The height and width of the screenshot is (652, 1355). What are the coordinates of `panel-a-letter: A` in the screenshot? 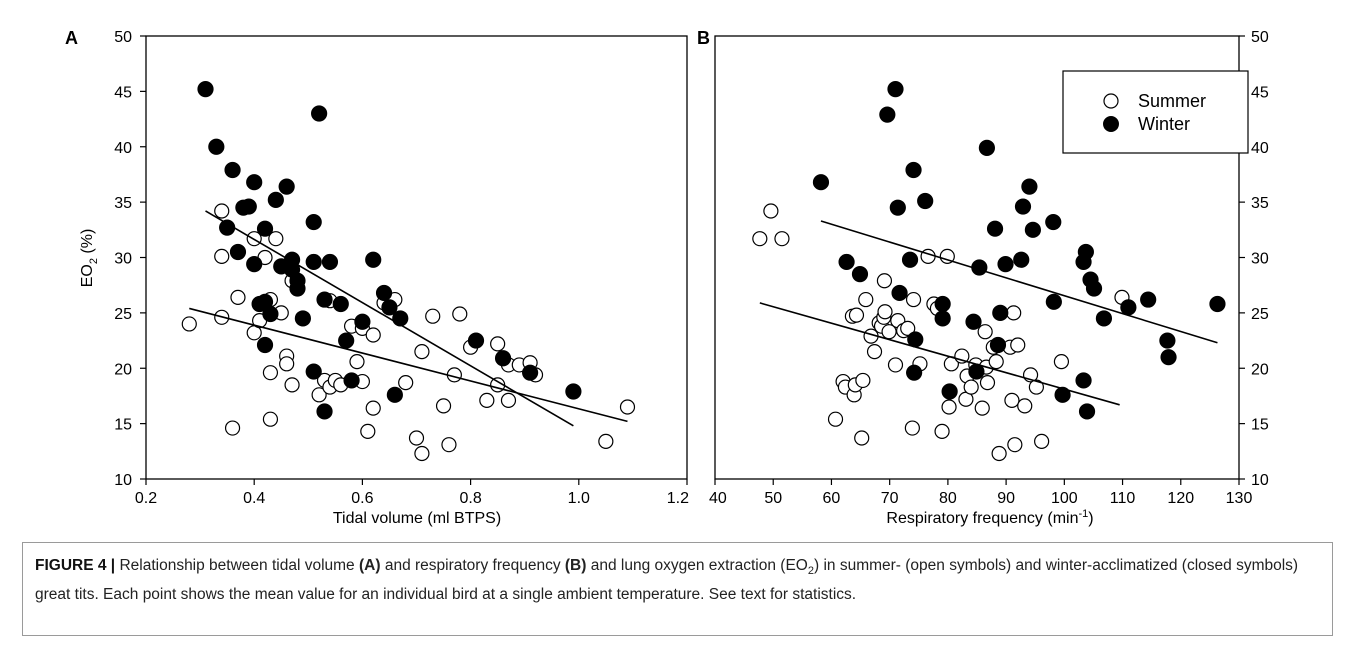 It's located at (71, 38).